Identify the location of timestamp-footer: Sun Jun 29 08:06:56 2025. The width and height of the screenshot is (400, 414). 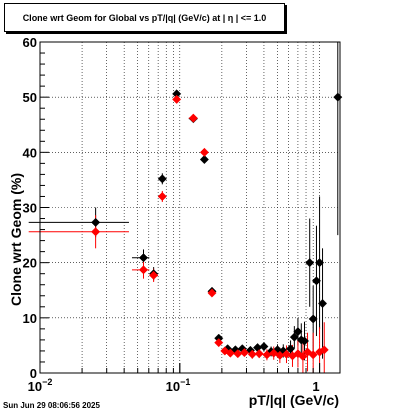
(51, 405).